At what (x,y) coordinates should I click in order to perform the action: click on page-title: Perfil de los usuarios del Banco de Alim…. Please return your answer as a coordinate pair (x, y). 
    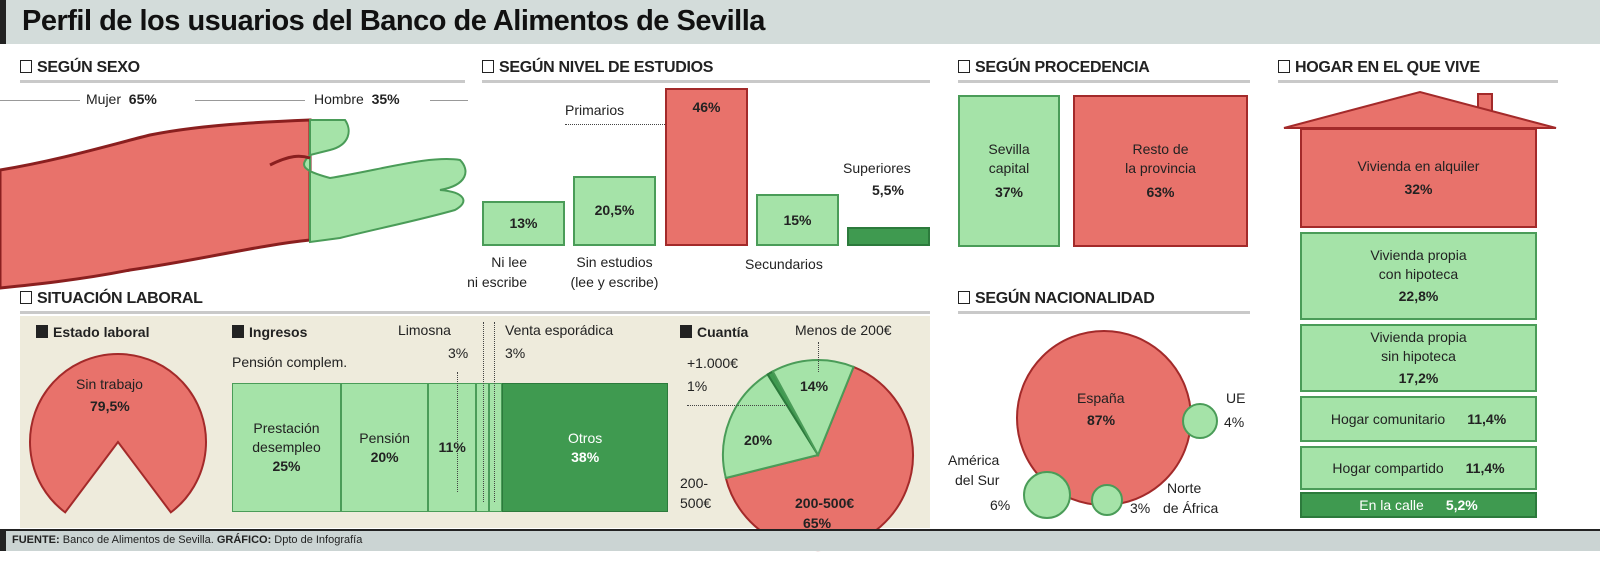
    Looking at the image, I should click on (393, 21).